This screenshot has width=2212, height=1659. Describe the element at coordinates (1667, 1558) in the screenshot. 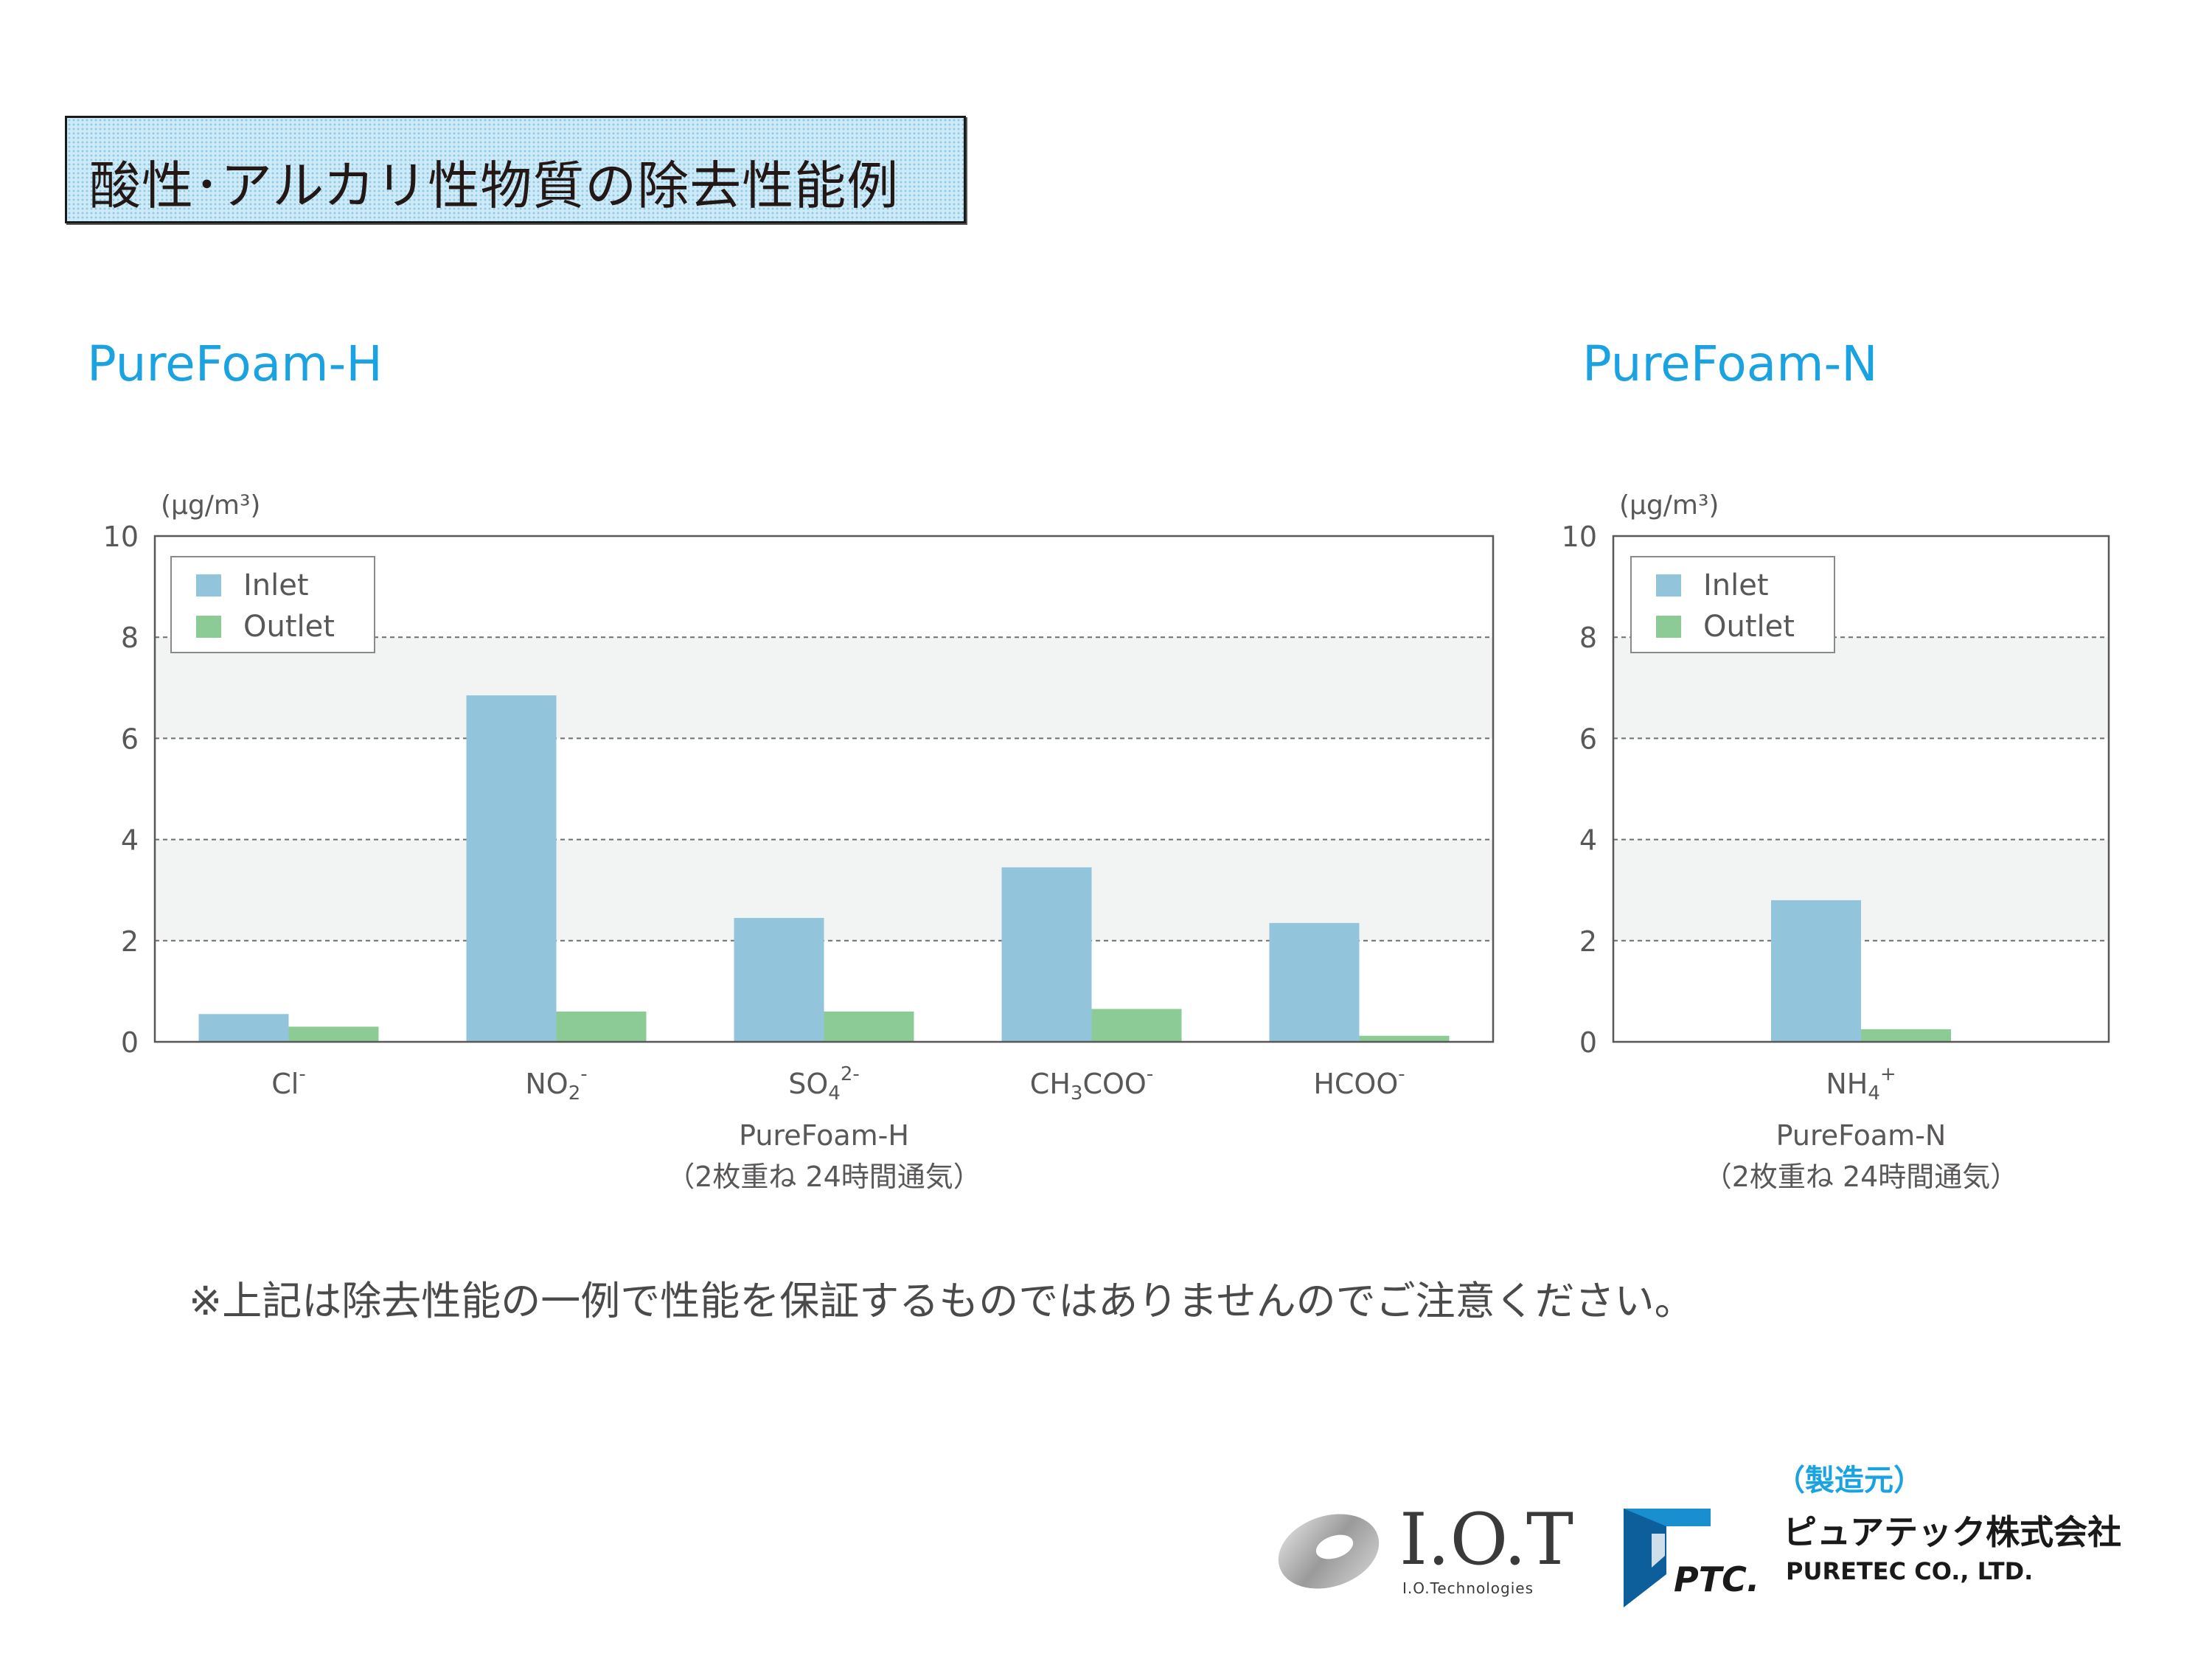

I see `ptc-mark-icon` at that location.